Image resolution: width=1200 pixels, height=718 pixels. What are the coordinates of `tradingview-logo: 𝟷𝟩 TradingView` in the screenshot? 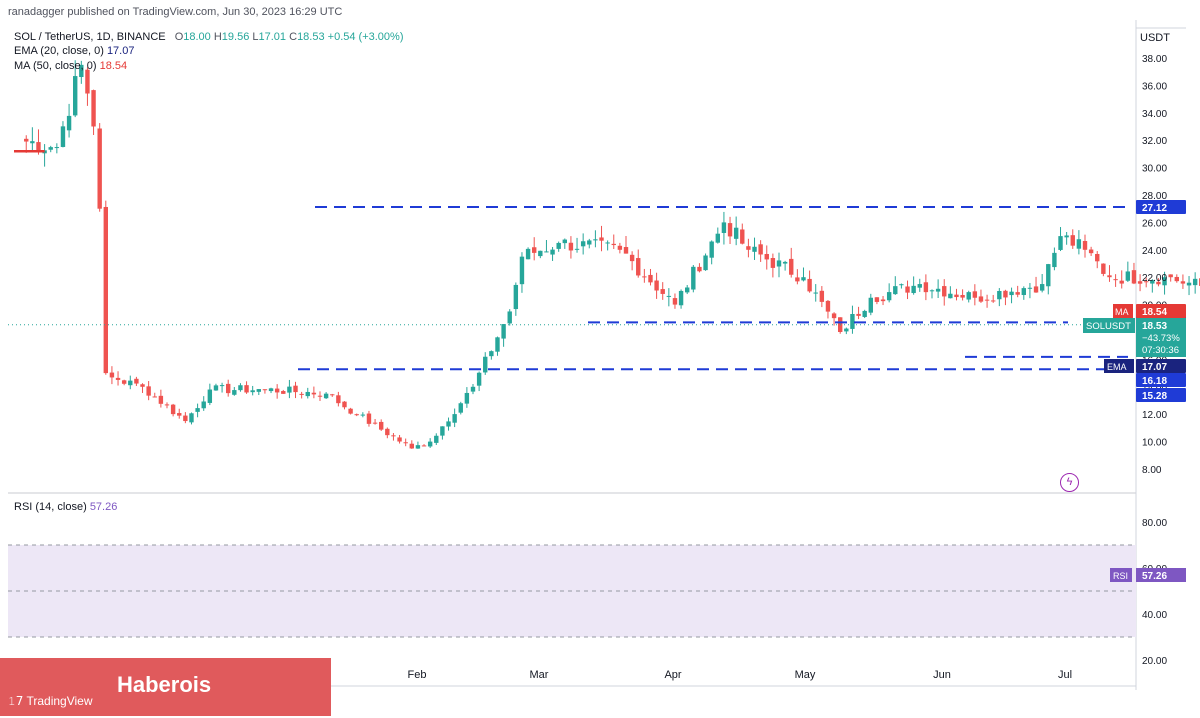 It's located at (50, 701).